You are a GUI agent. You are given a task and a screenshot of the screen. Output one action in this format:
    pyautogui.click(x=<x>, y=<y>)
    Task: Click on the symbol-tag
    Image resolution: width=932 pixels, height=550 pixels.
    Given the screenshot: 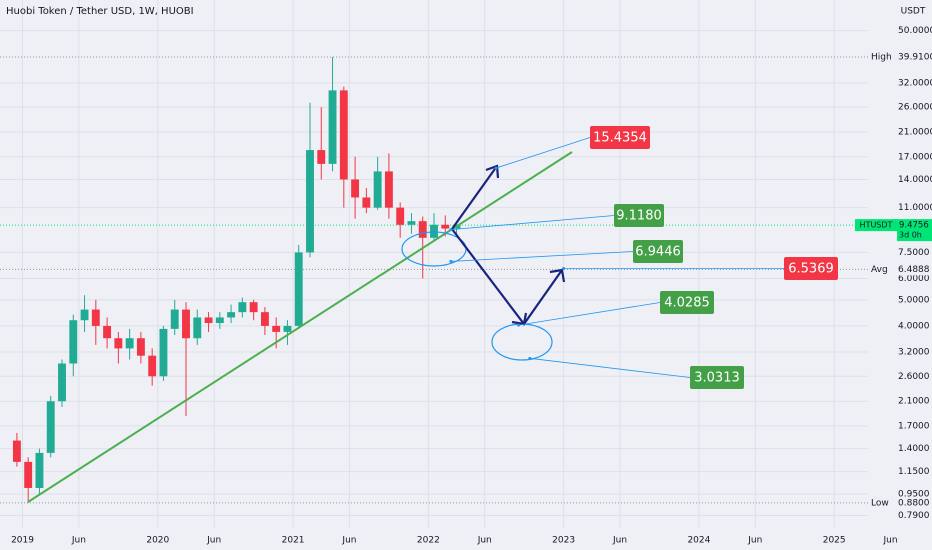 What is the action you would take?
    pyautogui.click(x=876, y=225)
    